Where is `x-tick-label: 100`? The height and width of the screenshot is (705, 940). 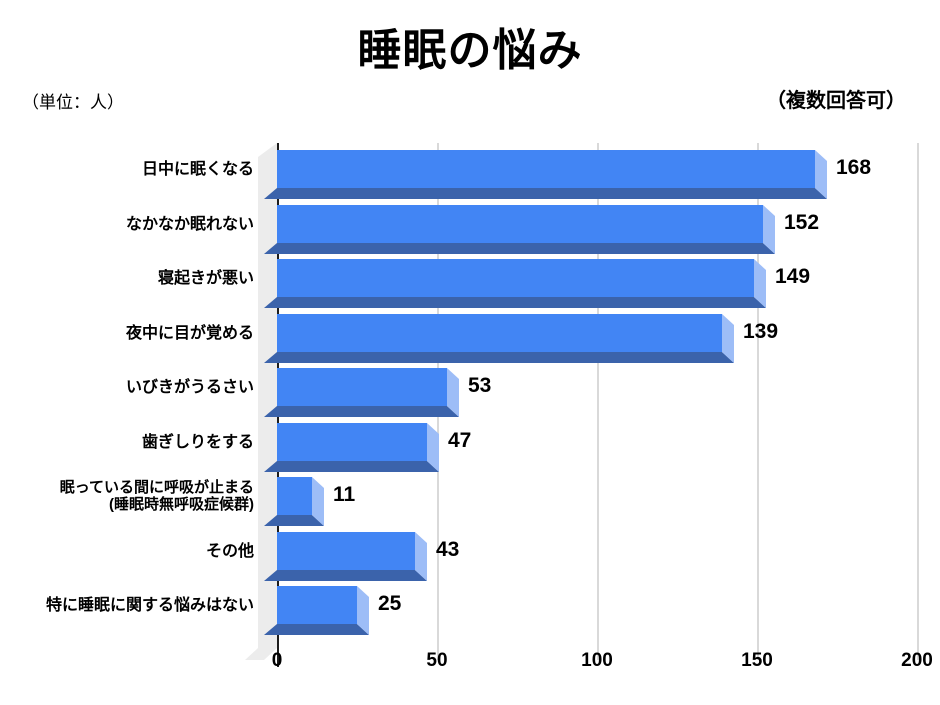
x-tick-label: 100 is located at coordinates (597, 660).